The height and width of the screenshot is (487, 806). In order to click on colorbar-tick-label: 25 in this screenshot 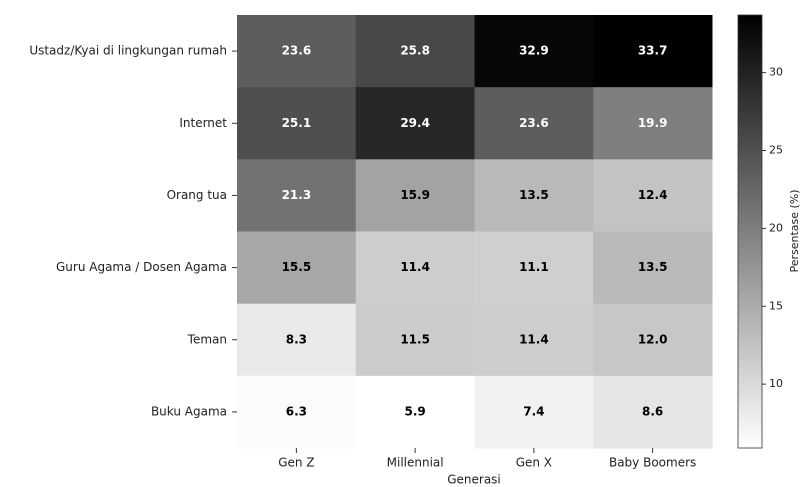, I will do `click(776, 150)`.